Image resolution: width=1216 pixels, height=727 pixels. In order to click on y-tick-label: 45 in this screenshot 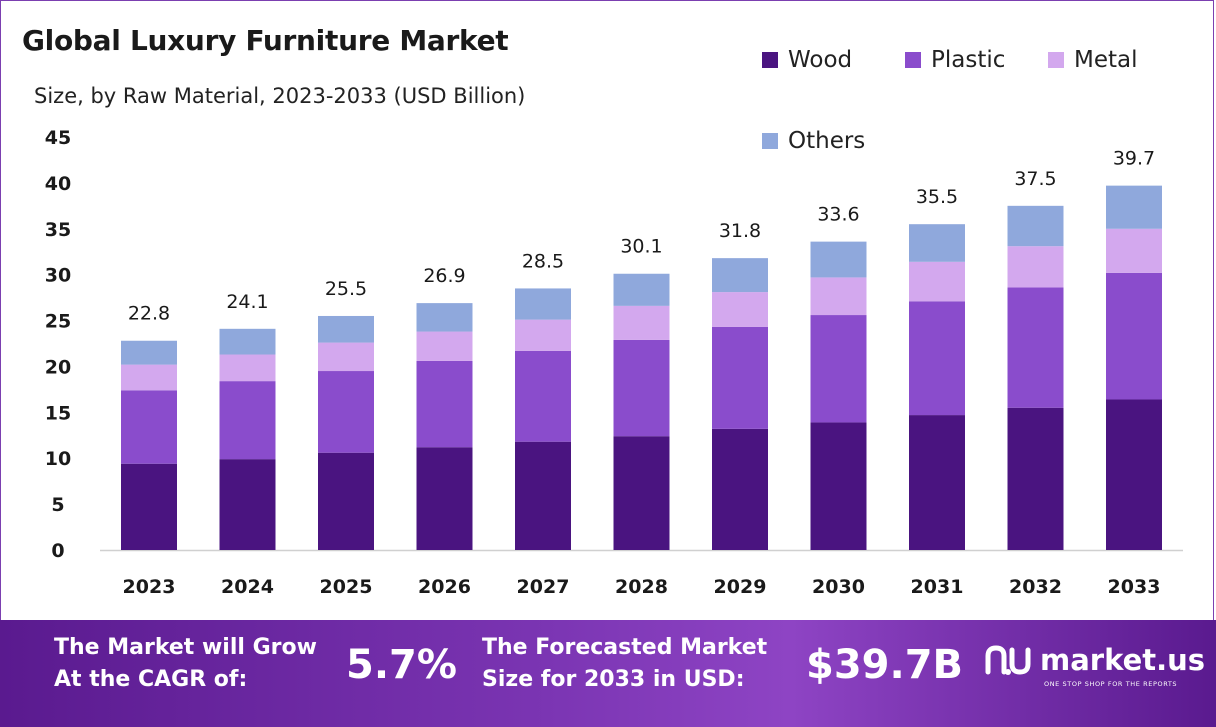, I will do `click(58, 138)`.